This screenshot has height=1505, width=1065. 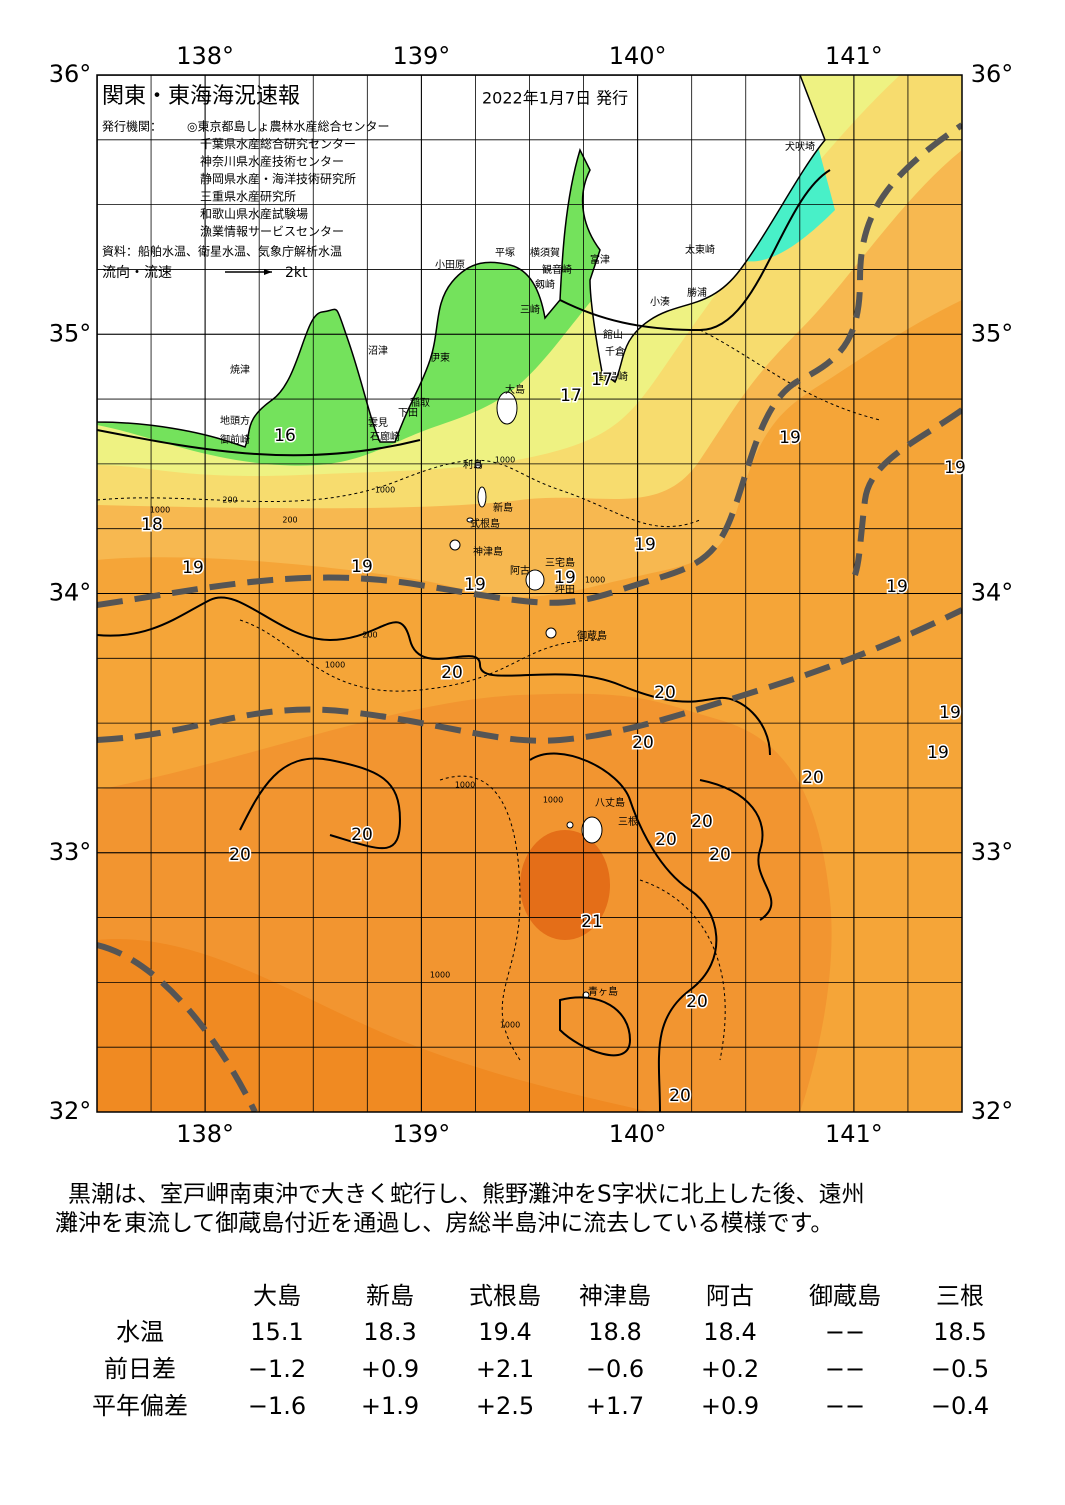 What do you see at coordinates (960, 1296) in the screenshot?
I see `table-header: 三根` at bounding box center [960, 1296].